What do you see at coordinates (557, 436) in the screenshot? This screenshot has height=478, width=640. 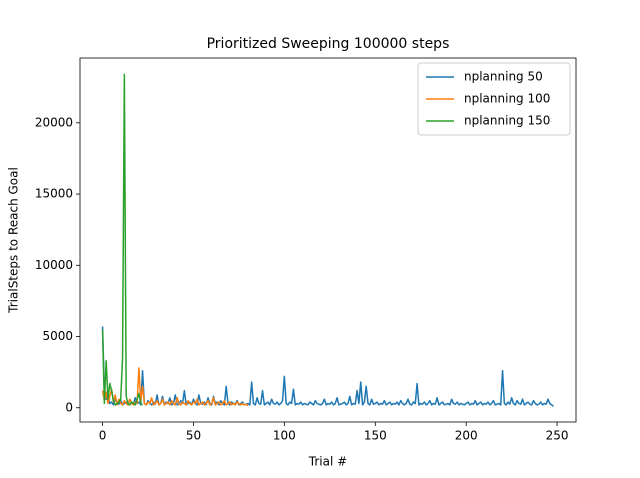 I see `x-tick-label: 250` at bounding box center [557, 436].